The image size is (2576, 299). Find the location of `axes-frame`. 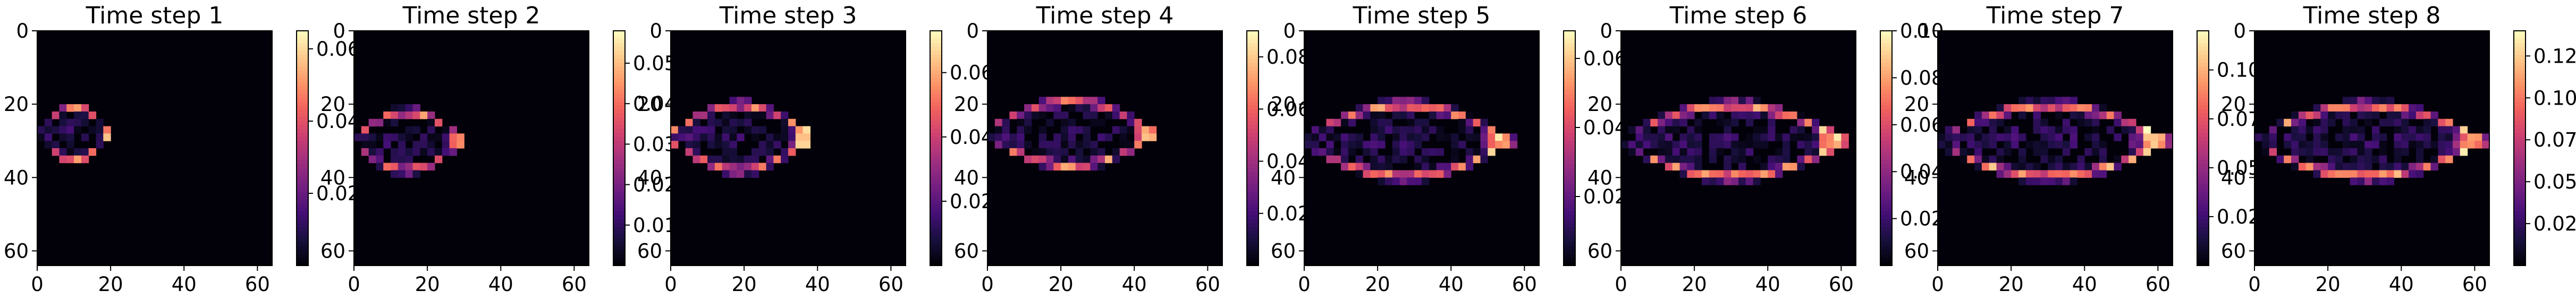

axes-frame is located at coordinates (1105, 148).